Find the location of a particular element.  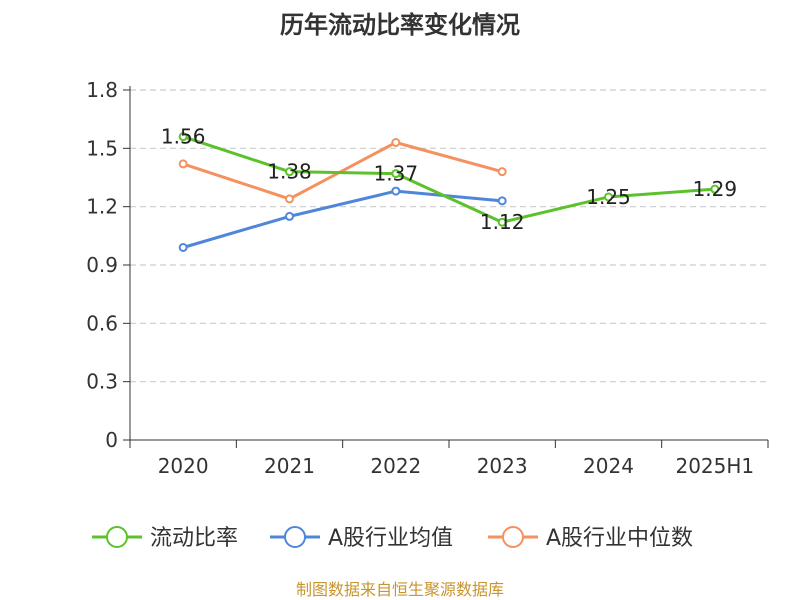

data-label: 1.37 is located at coordinates (396, 174).